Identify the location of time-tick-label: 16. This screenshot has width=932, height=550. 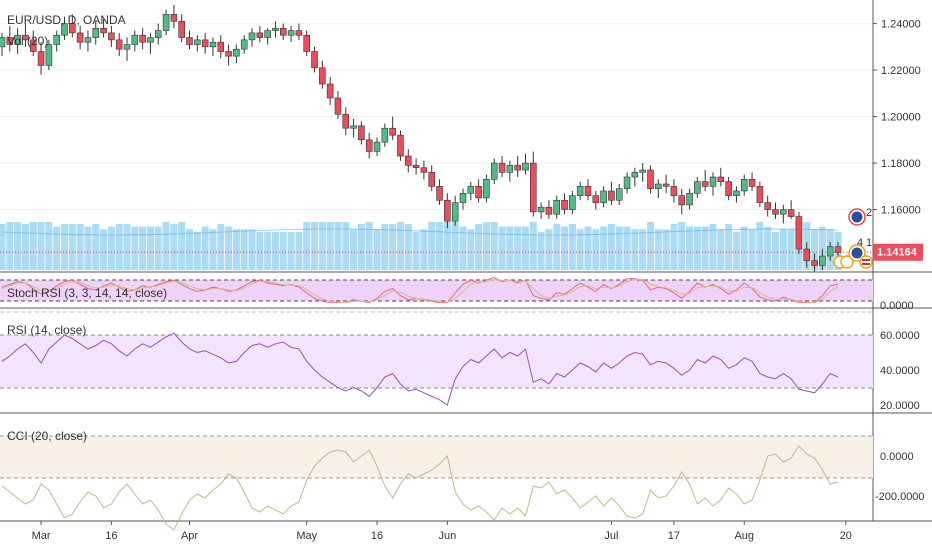
(377, 536).